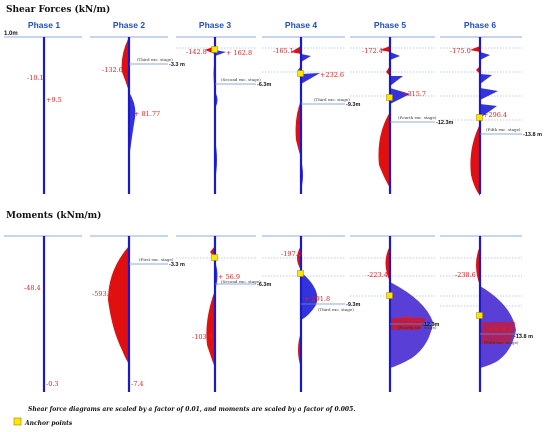  What do you see at coordinates (377, 275) in the screenshot?
I see `moment-value-label: -223.4` at bounding box center [377, 275].